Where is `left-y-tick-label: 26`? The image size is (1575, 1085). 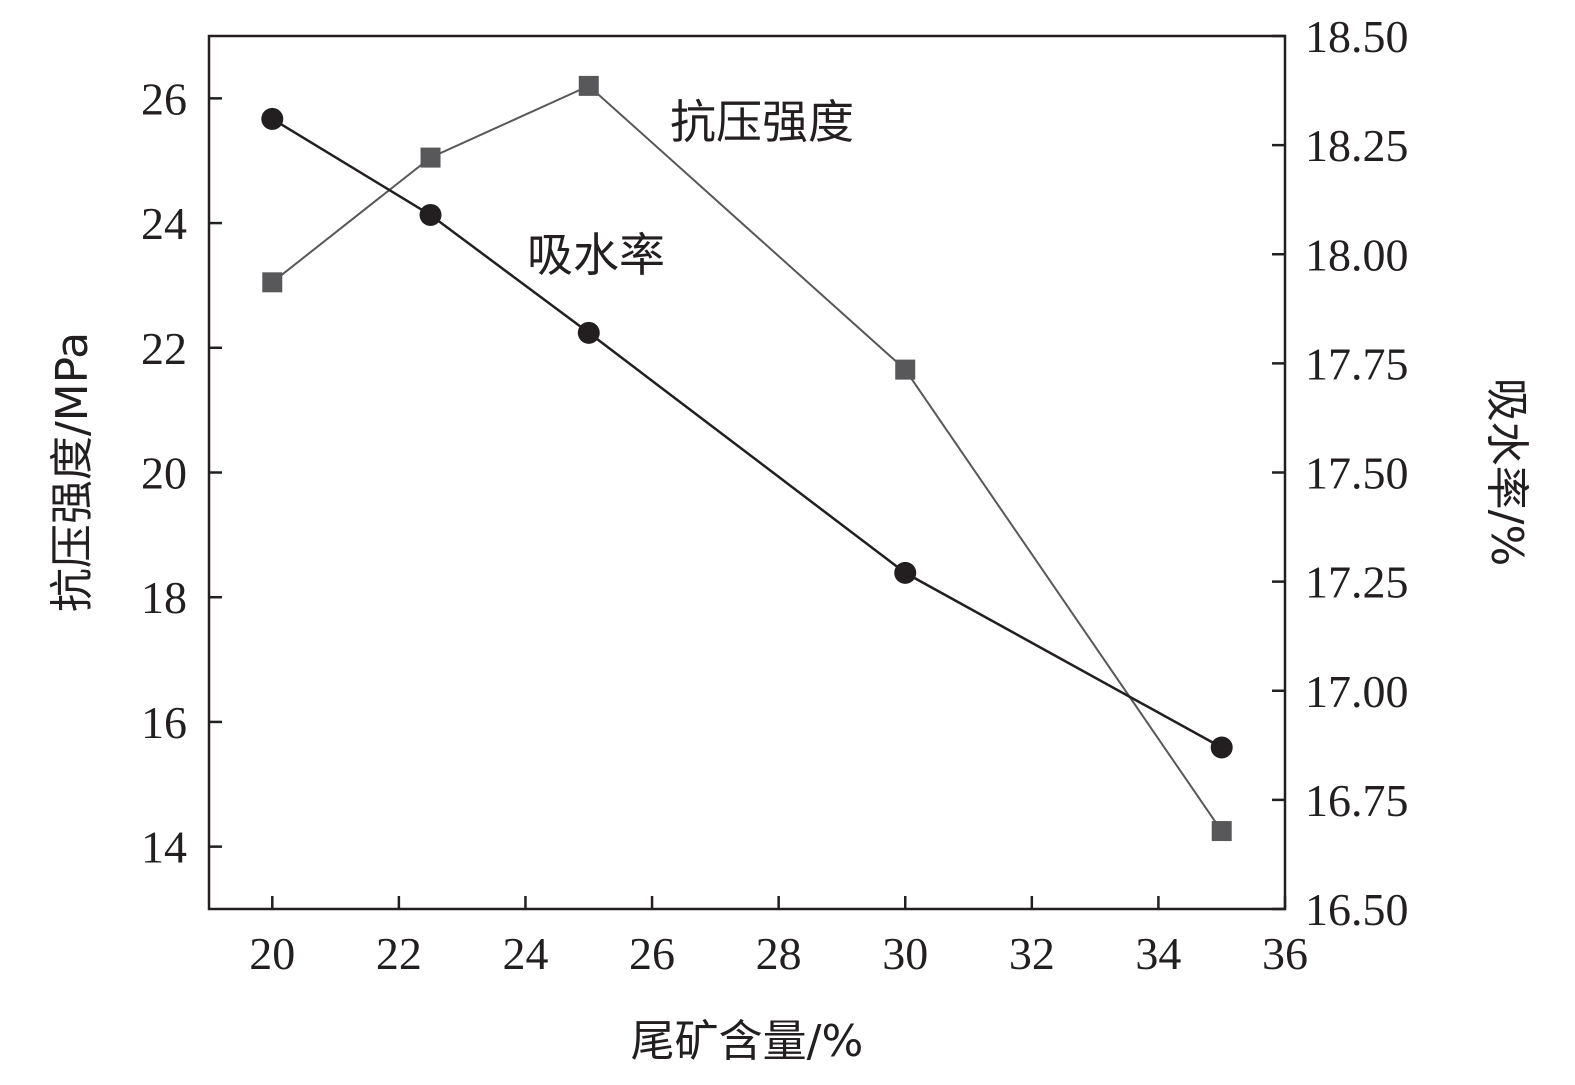 left-y-tick-label: 26 is located at coordinates (164, 98).